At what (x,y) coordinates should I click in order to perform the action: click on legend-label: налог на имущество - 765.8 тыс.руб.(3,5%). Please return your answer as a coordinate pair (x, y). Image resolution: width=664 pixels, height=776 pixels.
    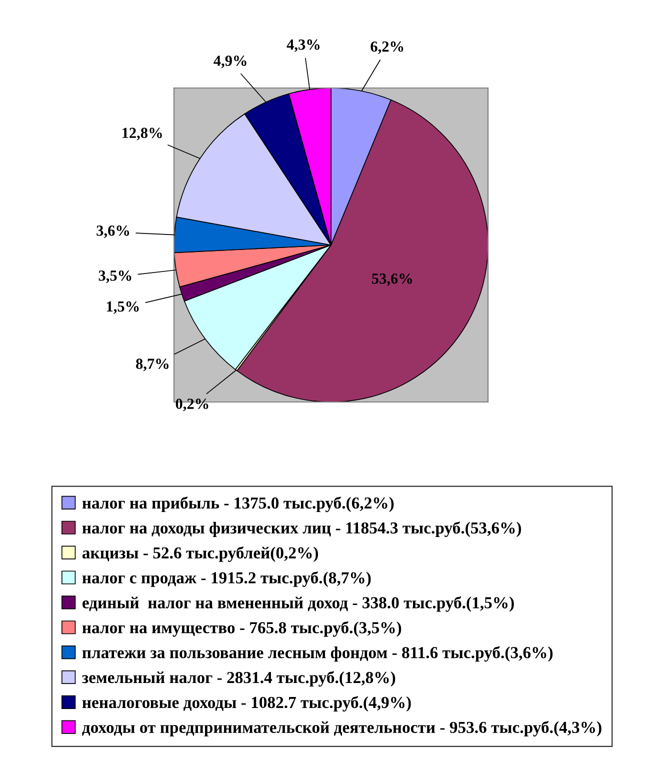
    Looking at the image, I should click on (242, 629).